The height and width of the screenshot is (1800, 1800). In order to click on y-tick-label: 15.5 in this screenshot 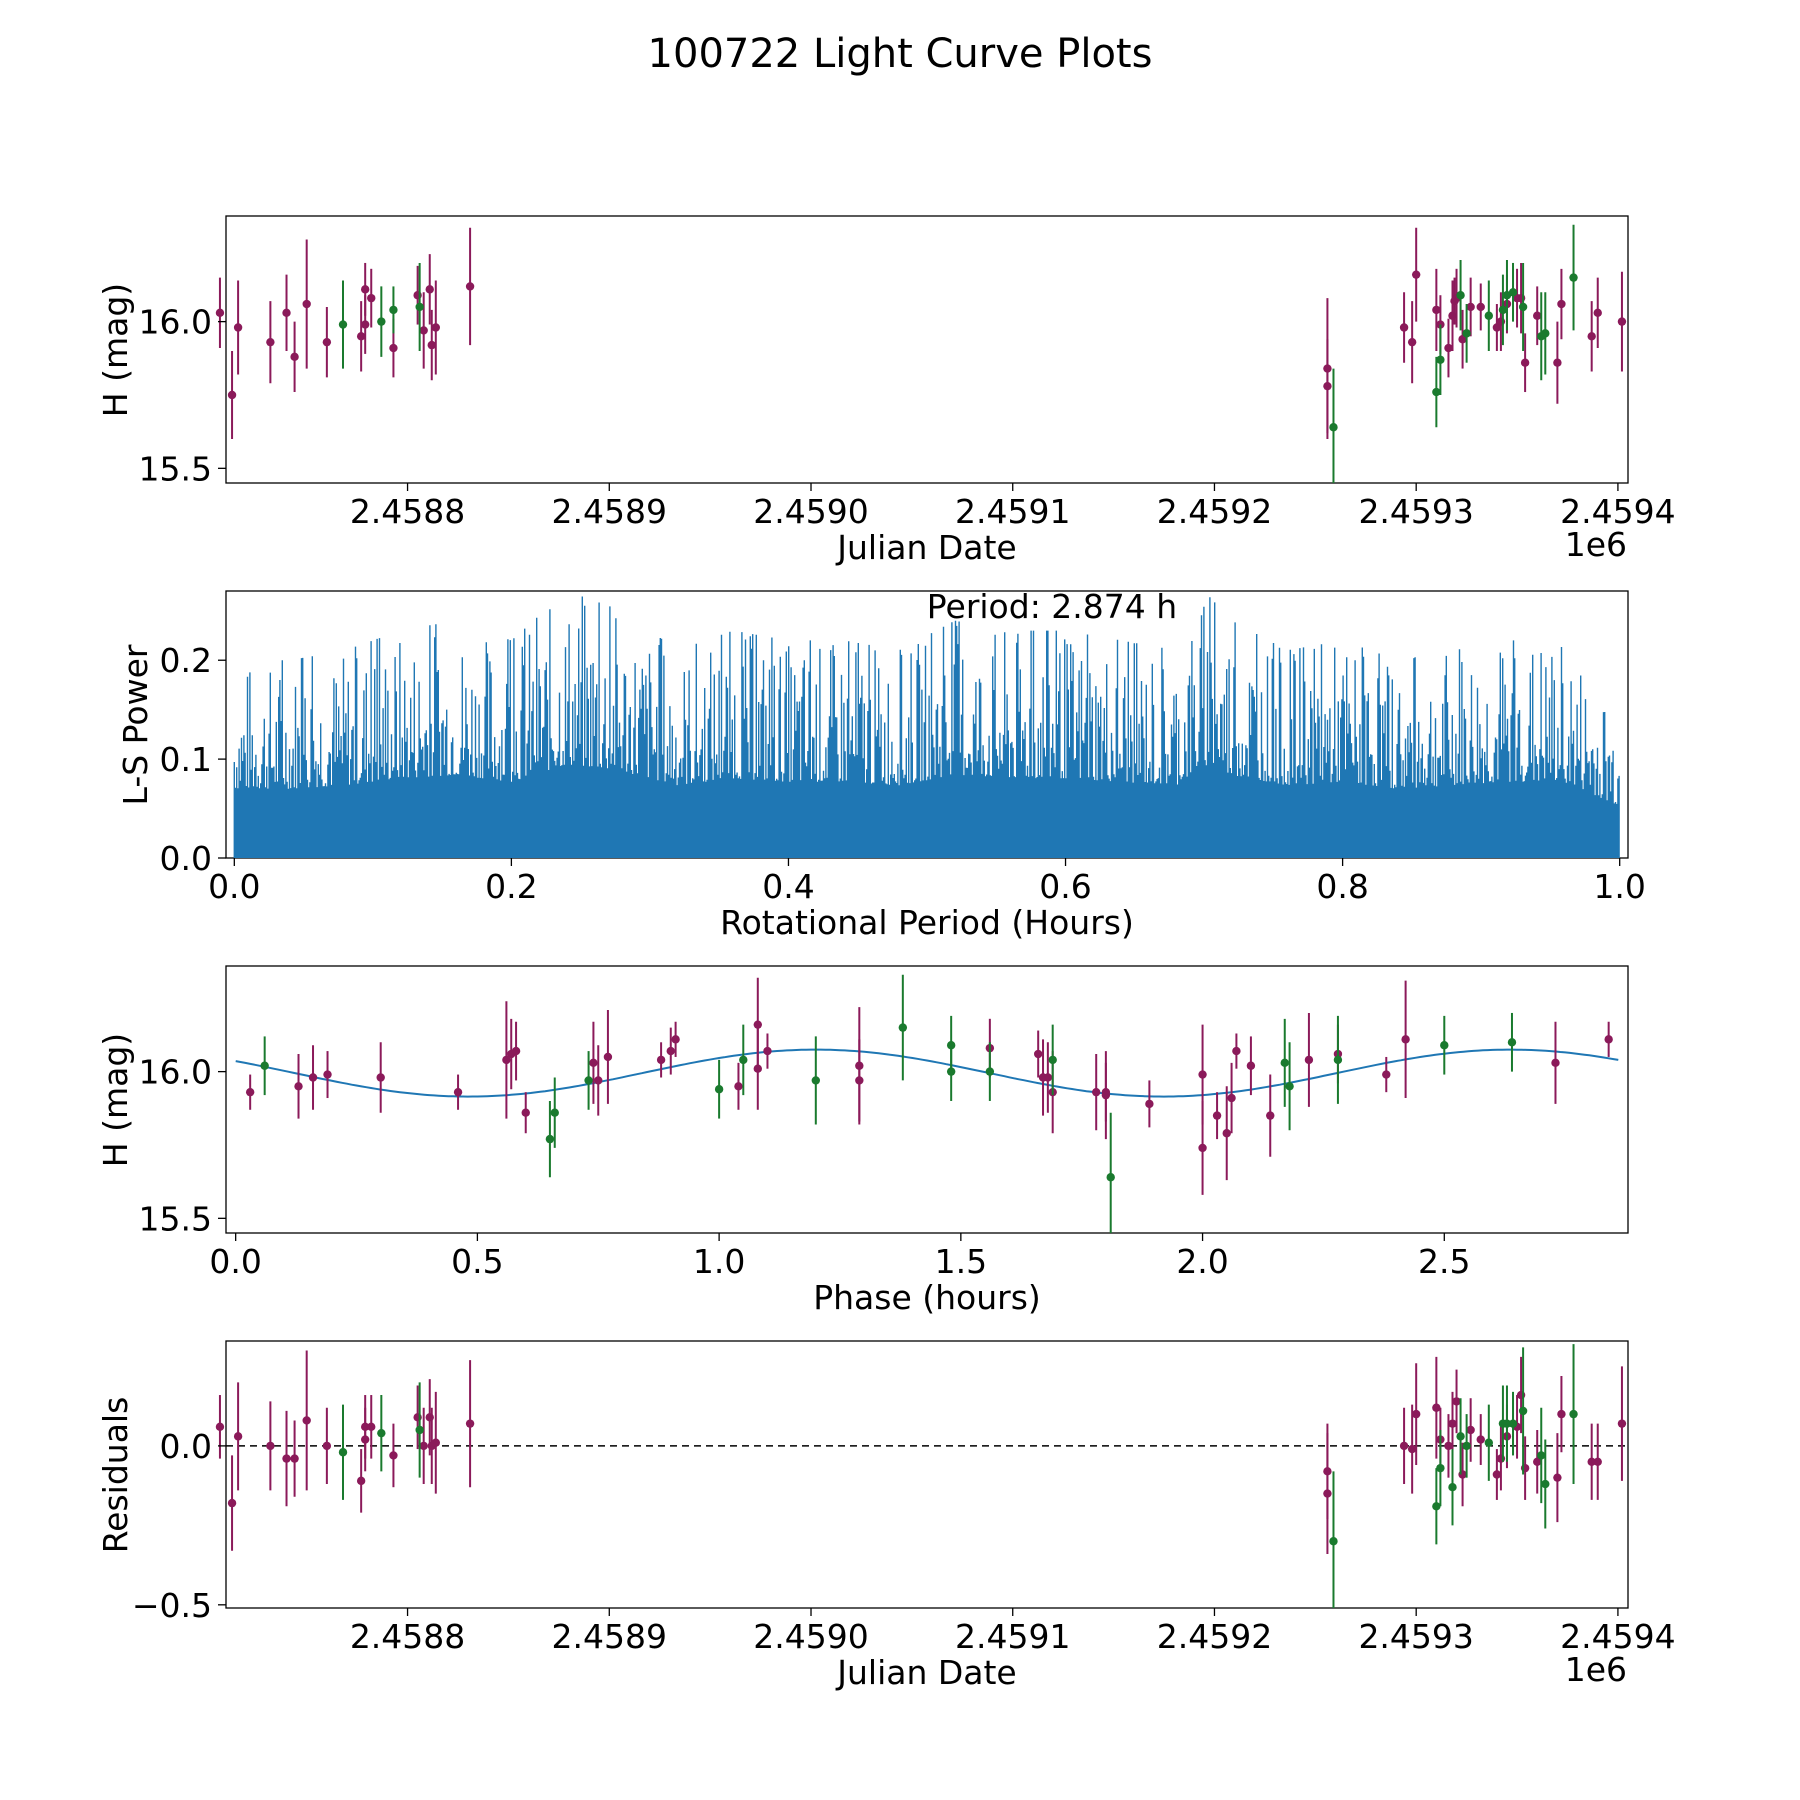, I will do `click(175, 468)`.